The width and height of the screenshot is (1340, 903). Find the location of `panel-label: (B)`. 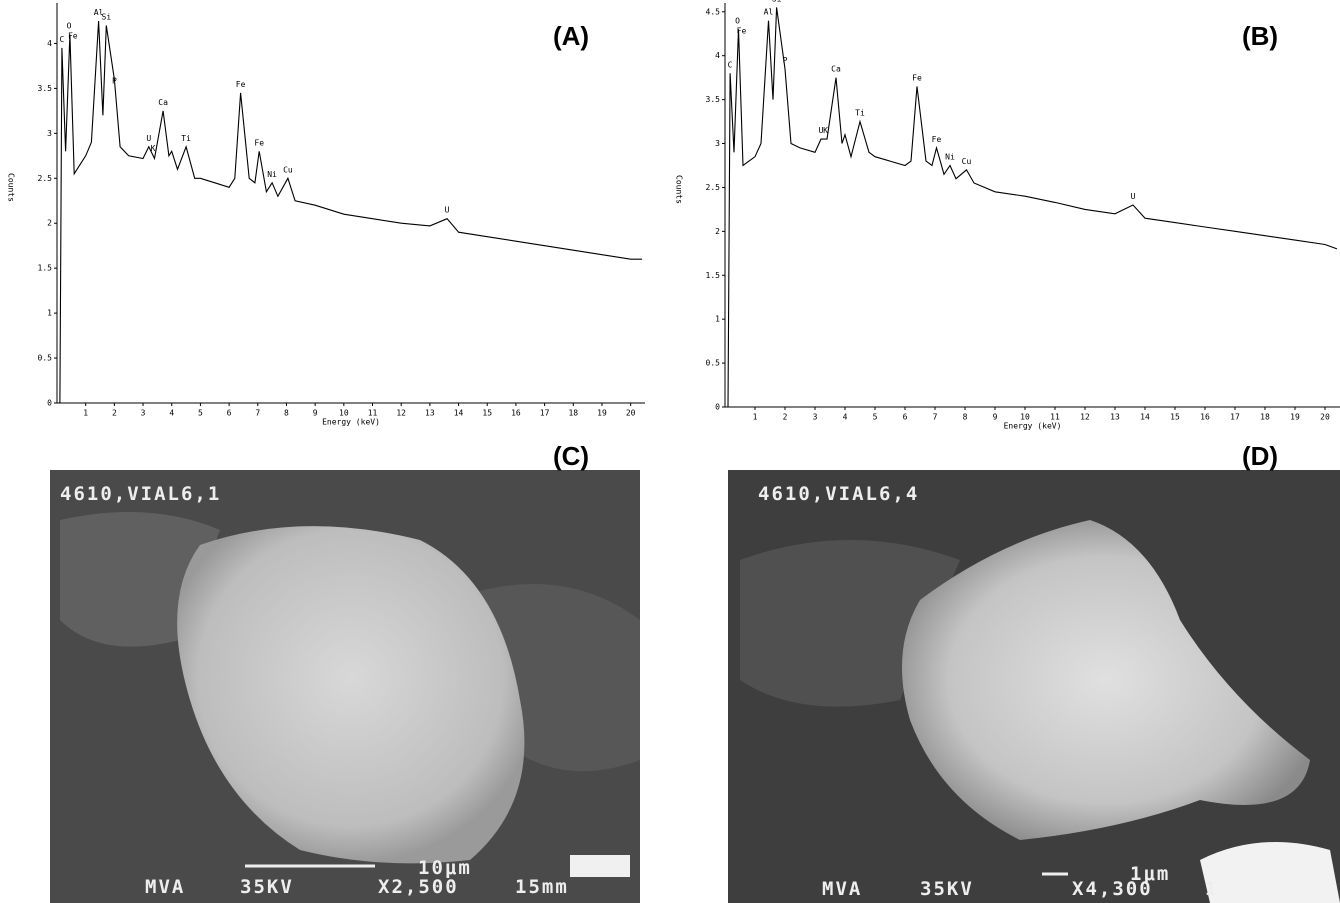

panel-label: (B) is located at coordinates (1260, 36).